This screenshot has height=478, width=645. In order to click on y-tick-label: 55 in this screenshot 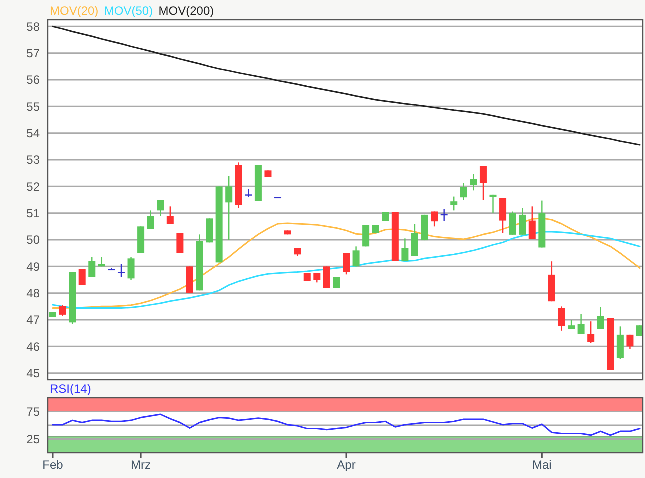, I will do `click(33, 107)`.